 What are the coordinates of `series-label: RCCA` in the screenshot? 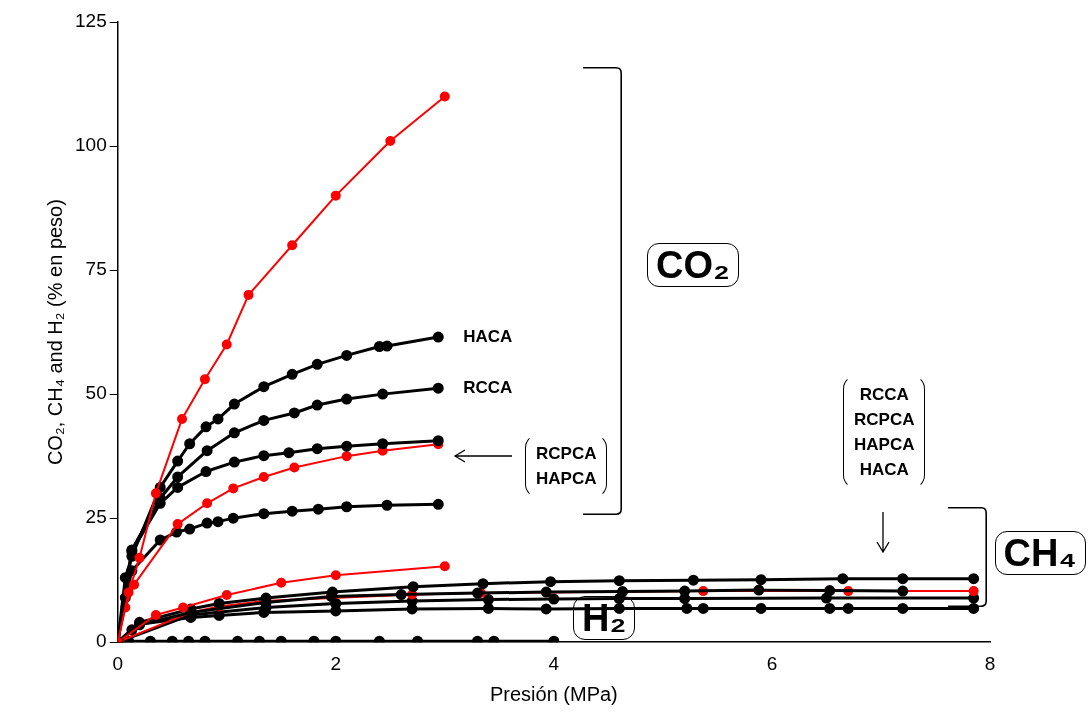 It's located at (488, 387).